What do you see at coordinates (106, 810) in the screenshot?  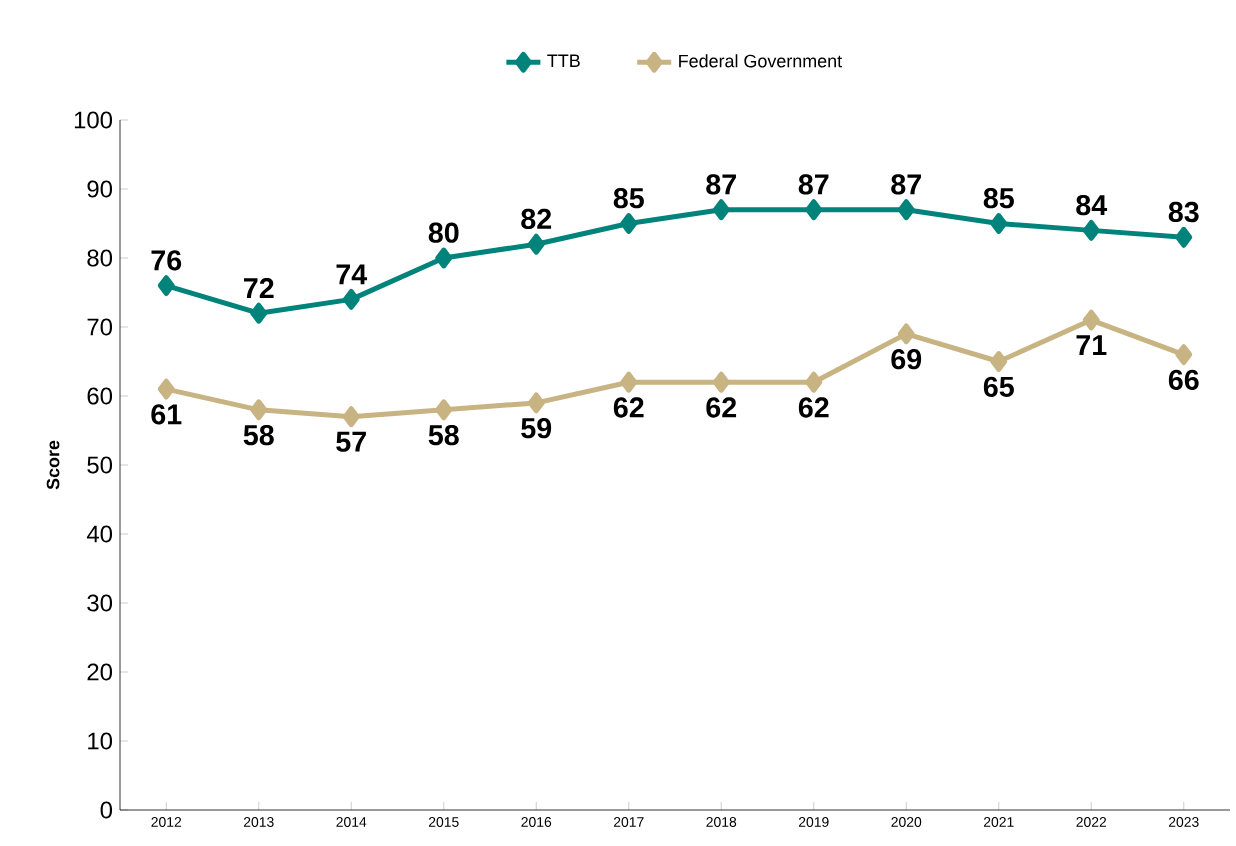 I see `y-tick-label: 0` at bounding box center [106, 810].